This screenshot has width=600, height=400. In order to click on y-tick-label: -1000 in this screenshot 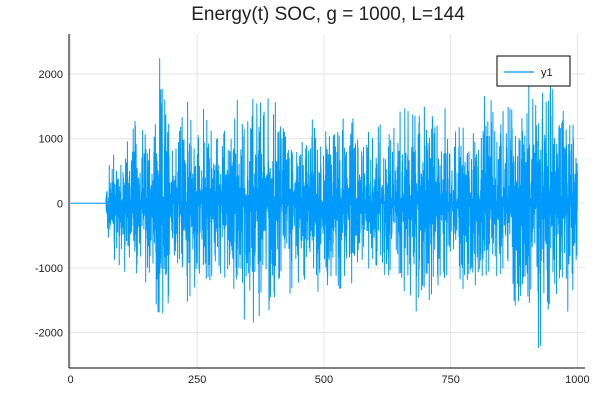, I will do `click(49, 269)`.